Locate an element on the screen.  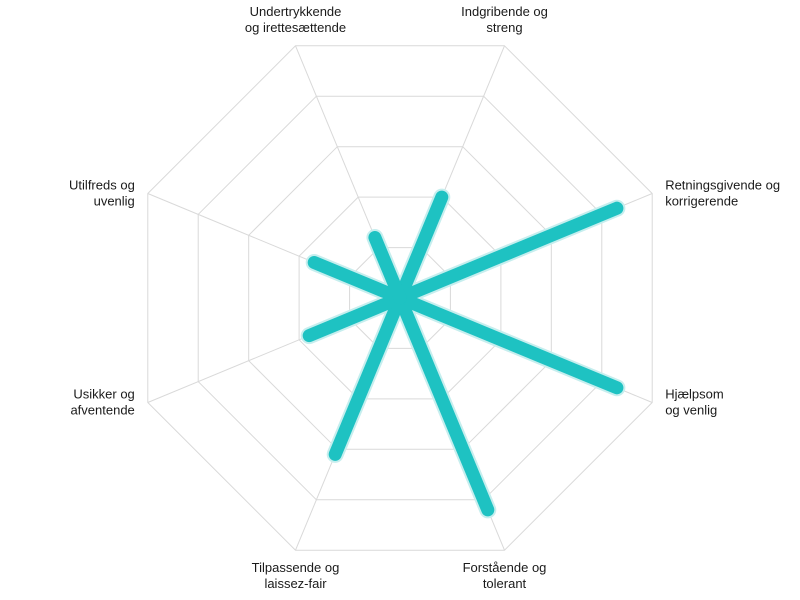
axis-label-6: Usikker og afventende is located at coordinates (102, 402).